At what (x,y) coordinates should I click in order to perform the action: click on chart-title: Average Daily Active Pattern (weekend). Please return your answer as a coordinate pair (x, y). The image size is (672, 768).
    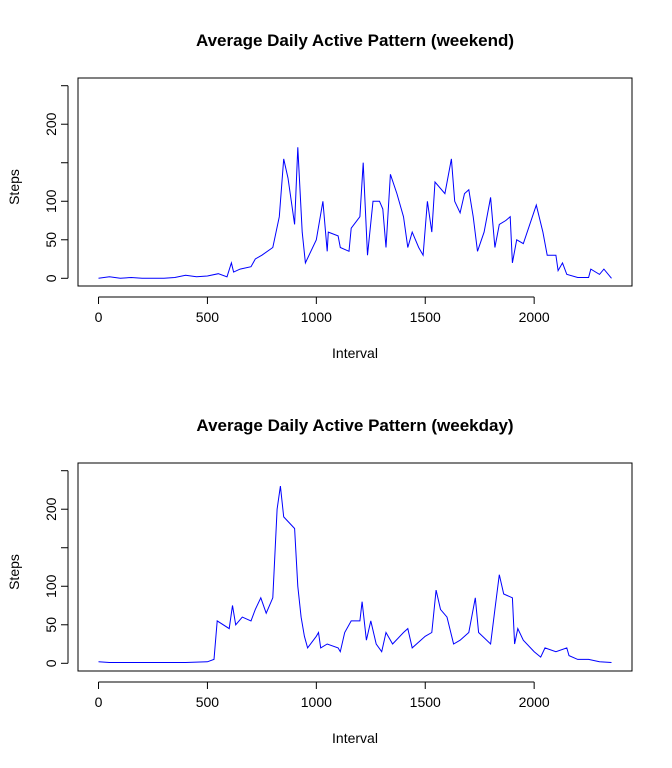
    Looking at the image, I should click on (355, 40).